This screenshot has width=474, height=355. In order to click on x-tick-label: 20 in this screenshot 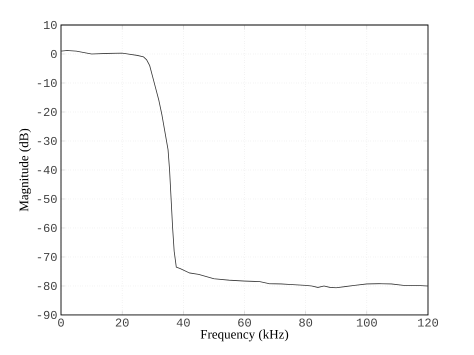, I will do `click(122, 322)`.